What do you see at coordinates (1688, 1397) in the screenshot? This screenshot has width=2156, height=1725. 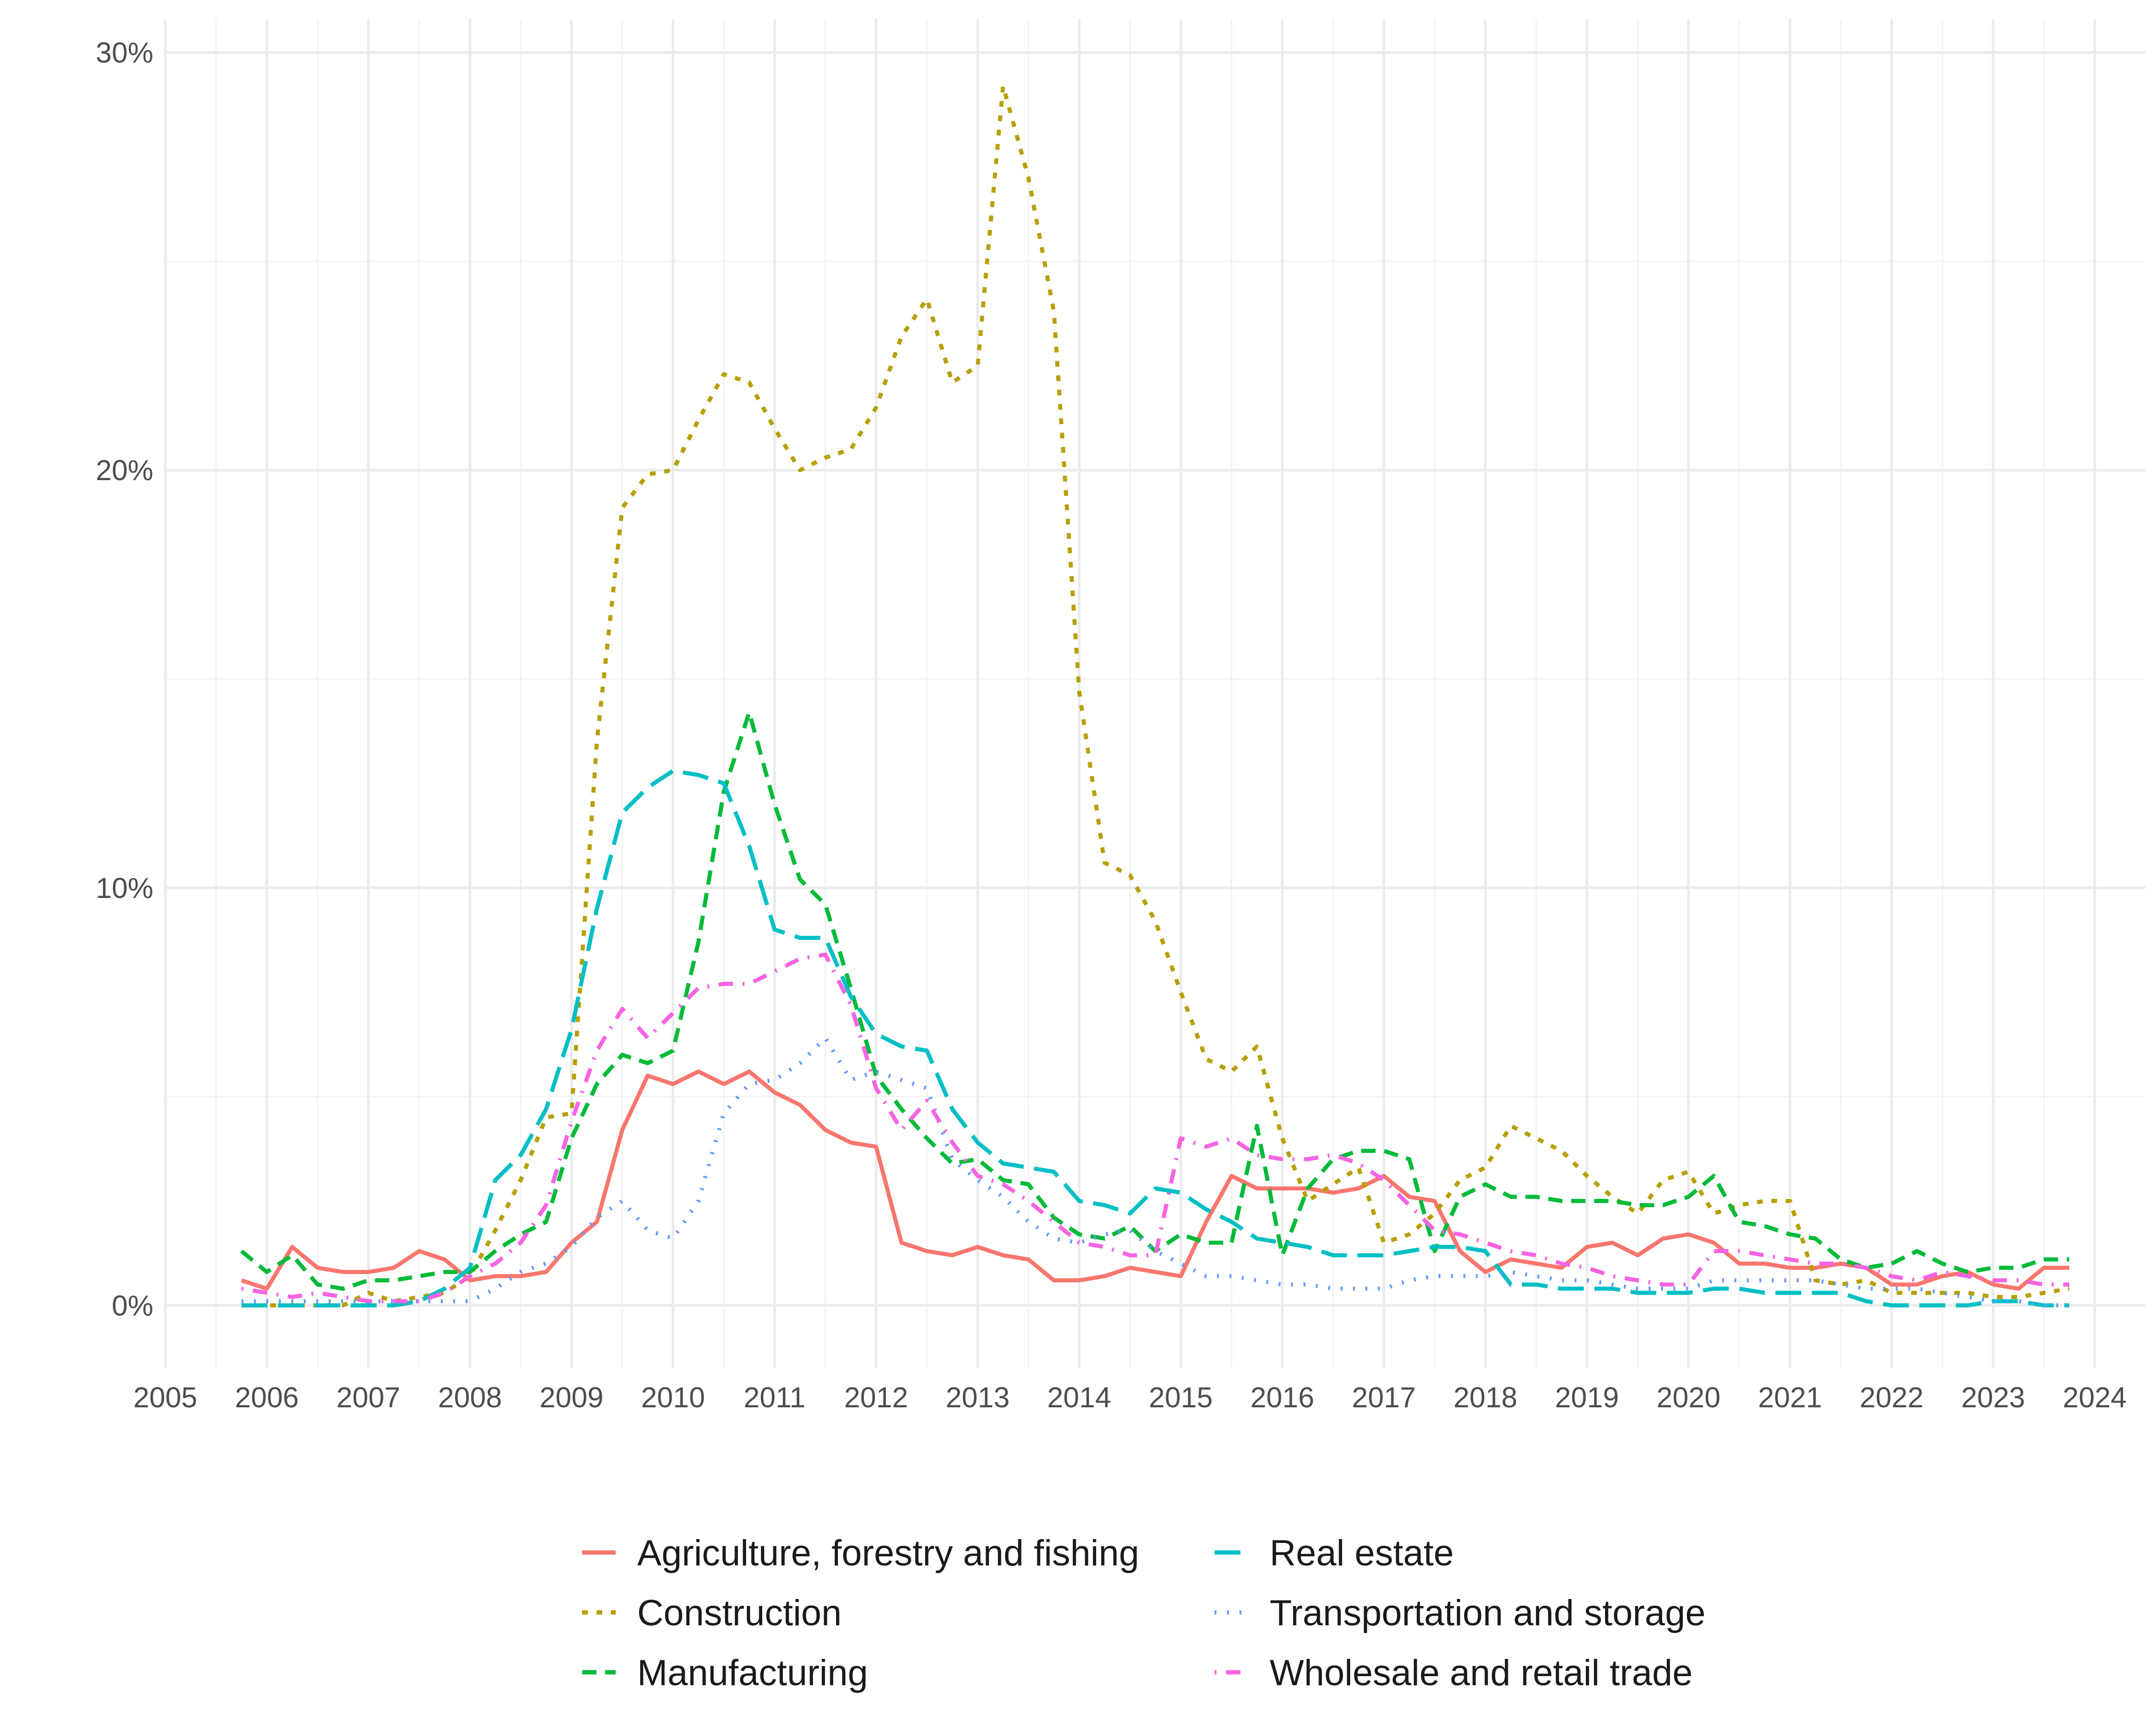 I see `x-tick-label: 2020` at bounding box center [1688, 1397].